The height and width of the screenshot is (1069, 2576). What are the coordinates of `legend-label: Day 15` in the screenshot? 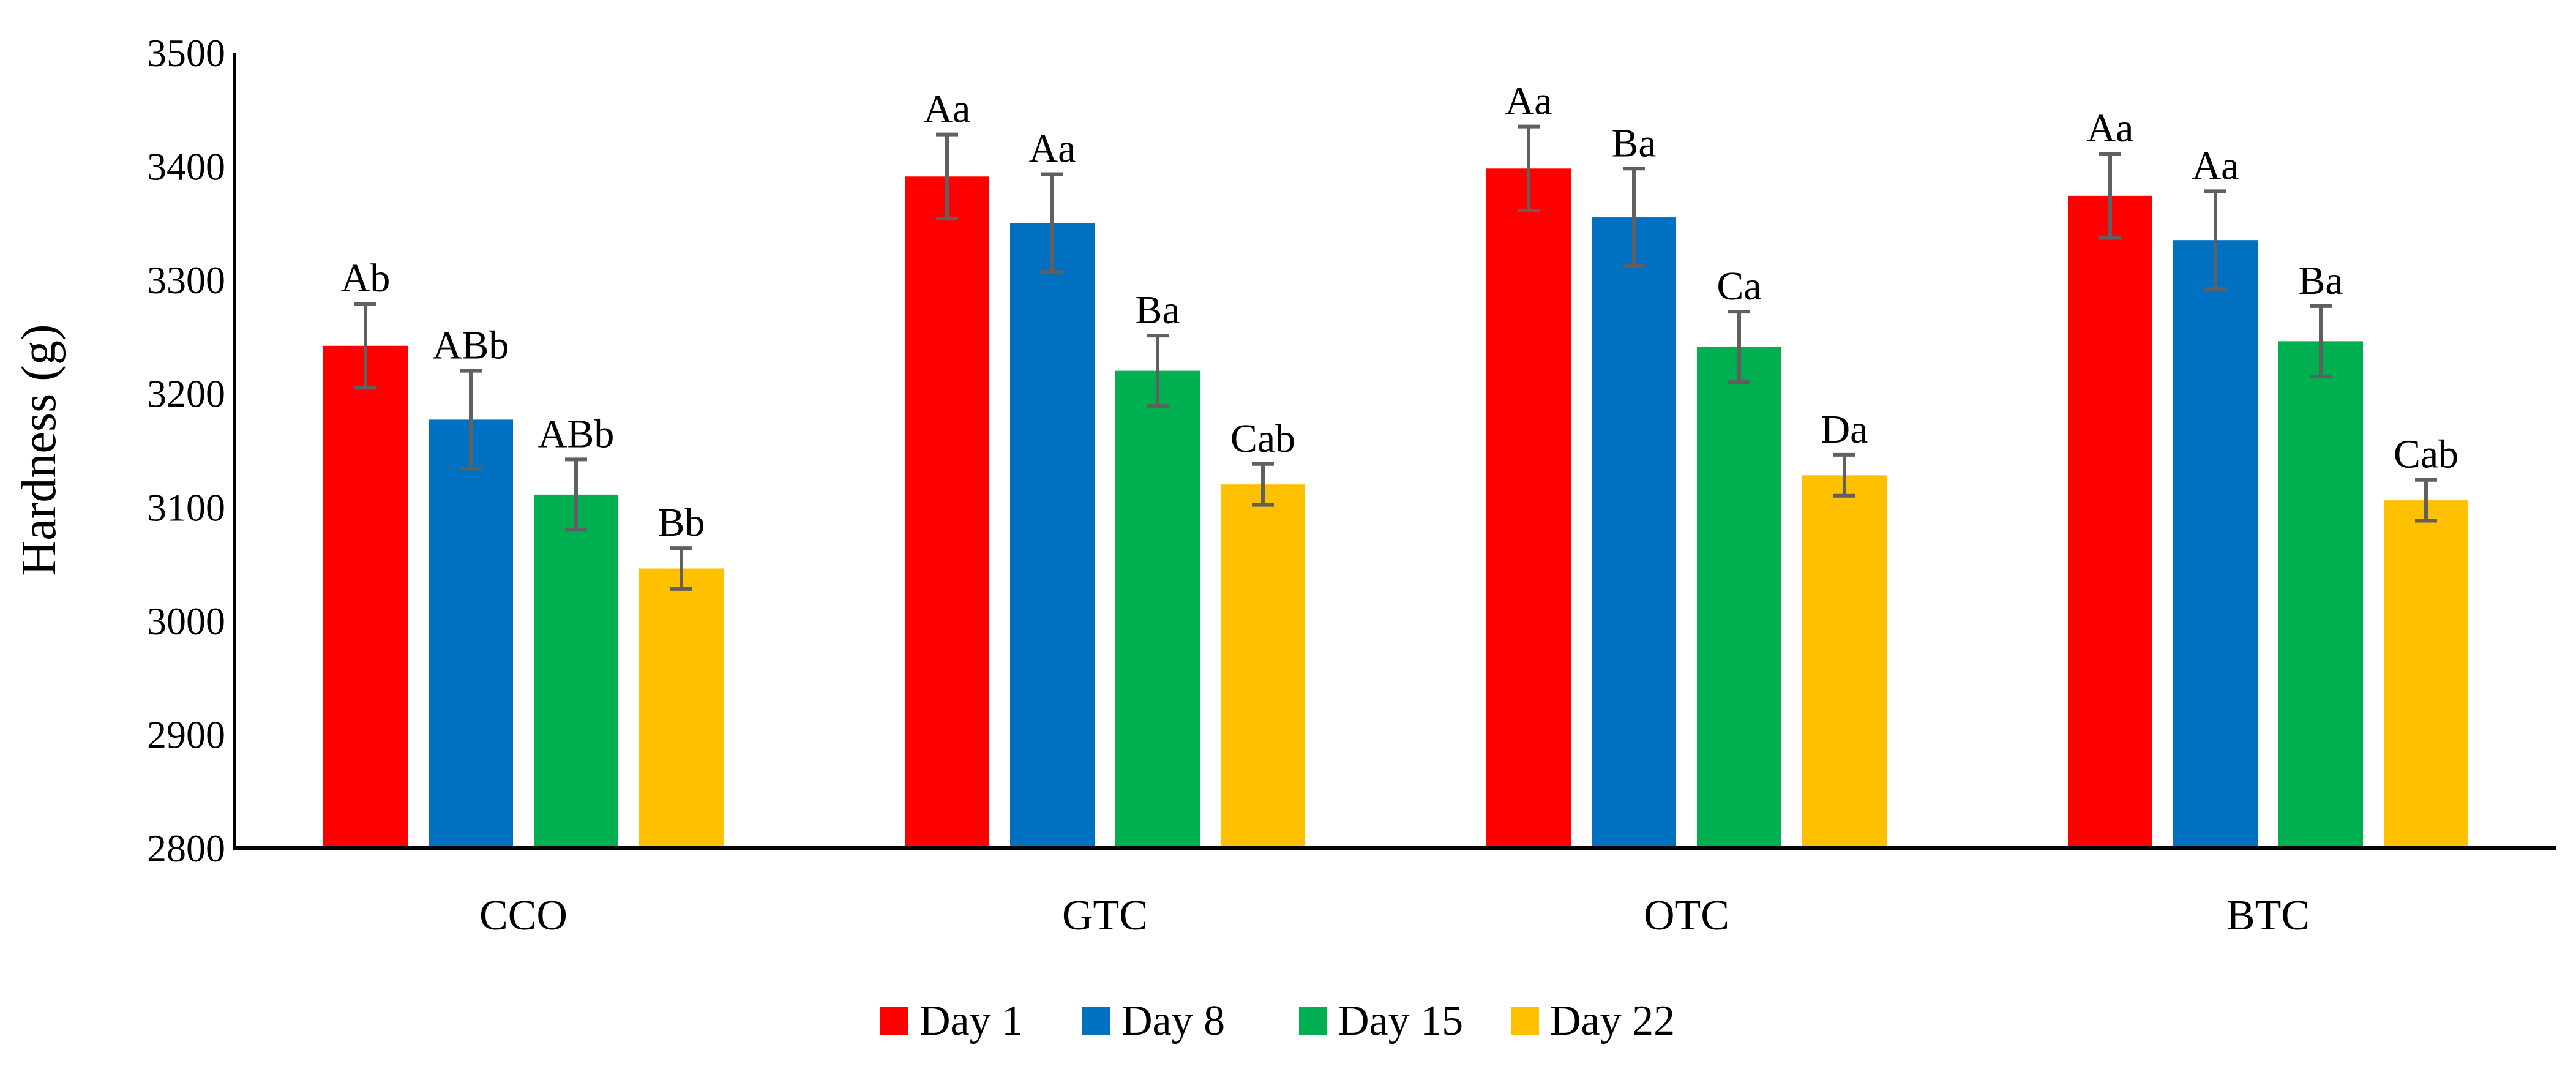 It's located at (1400, 1021).